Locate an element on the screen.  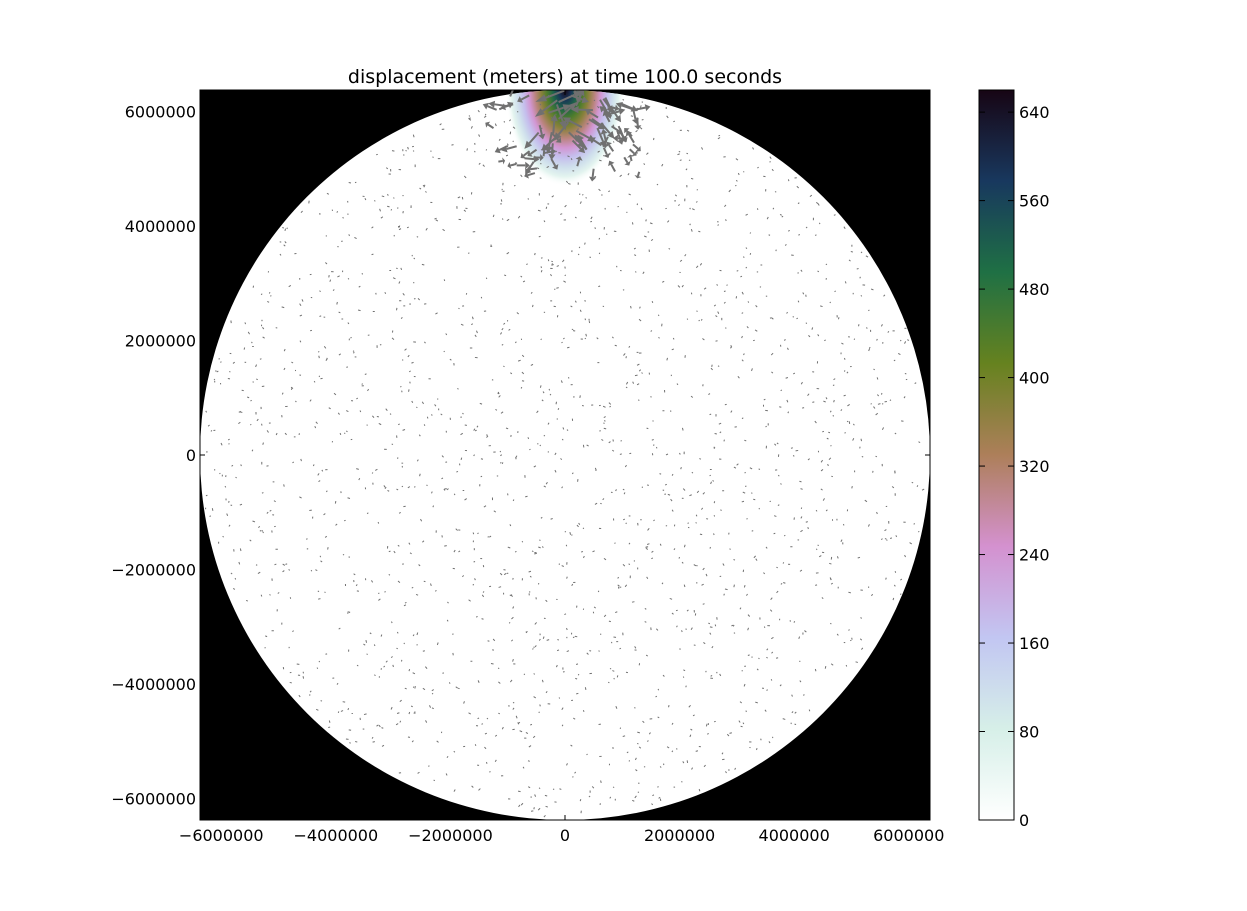
x-tick-label: 2000000 is located at coordinates (679, 835).